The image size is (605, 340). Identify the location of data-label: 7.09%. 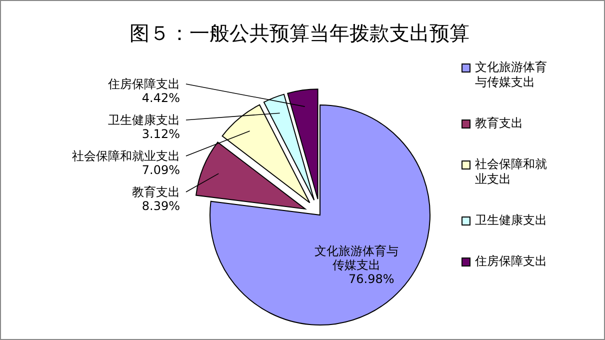
(161, 170).